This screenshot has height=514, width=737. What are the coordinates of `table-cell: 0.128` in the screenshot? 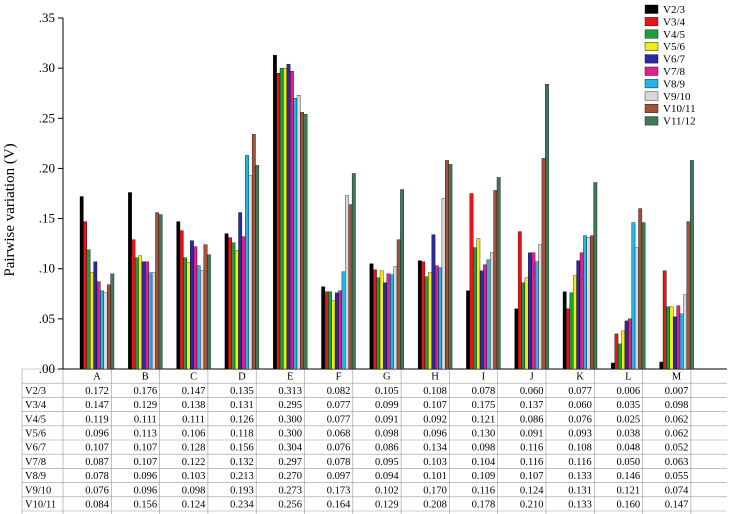 It's located at (194, 448).